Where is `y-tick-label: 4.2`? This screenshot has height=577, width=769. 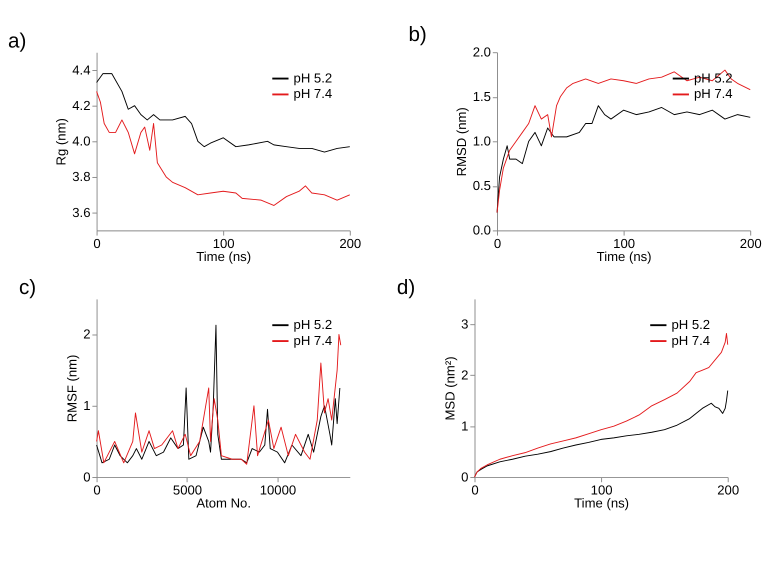 y-tick-label: 4.2 is located at coordinates (81, 105).